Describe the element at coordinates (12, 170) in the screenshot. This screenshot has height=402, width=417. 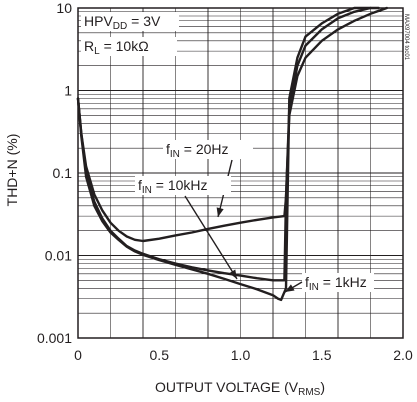
I see `y-axis-label: THD+N (%)` at that location.